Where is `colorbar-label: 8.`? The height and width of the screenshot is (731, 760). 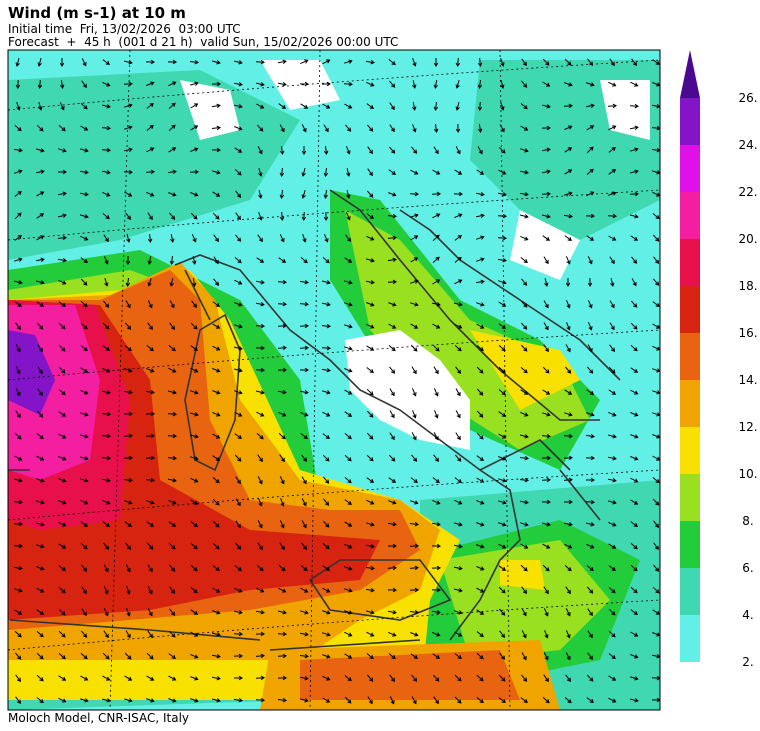 colorbar-label: 8. is located at coordinates (747, 521).